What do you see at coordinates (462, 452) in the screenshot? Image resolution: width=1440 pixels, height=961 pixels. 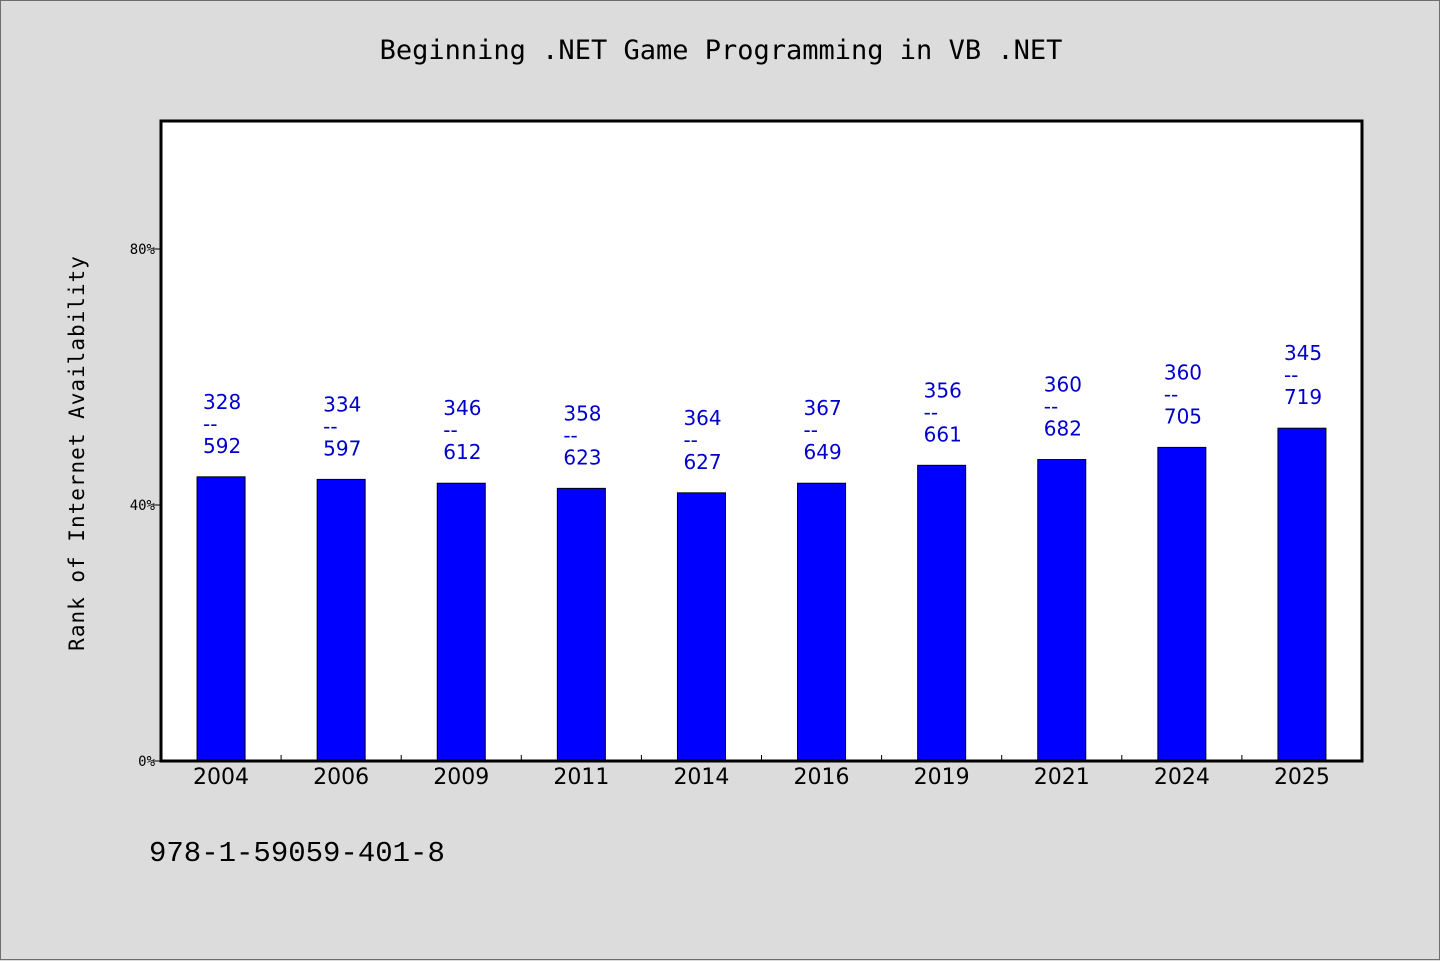 I see `data-label-bottom: 612` at bounding box center [462, 452].